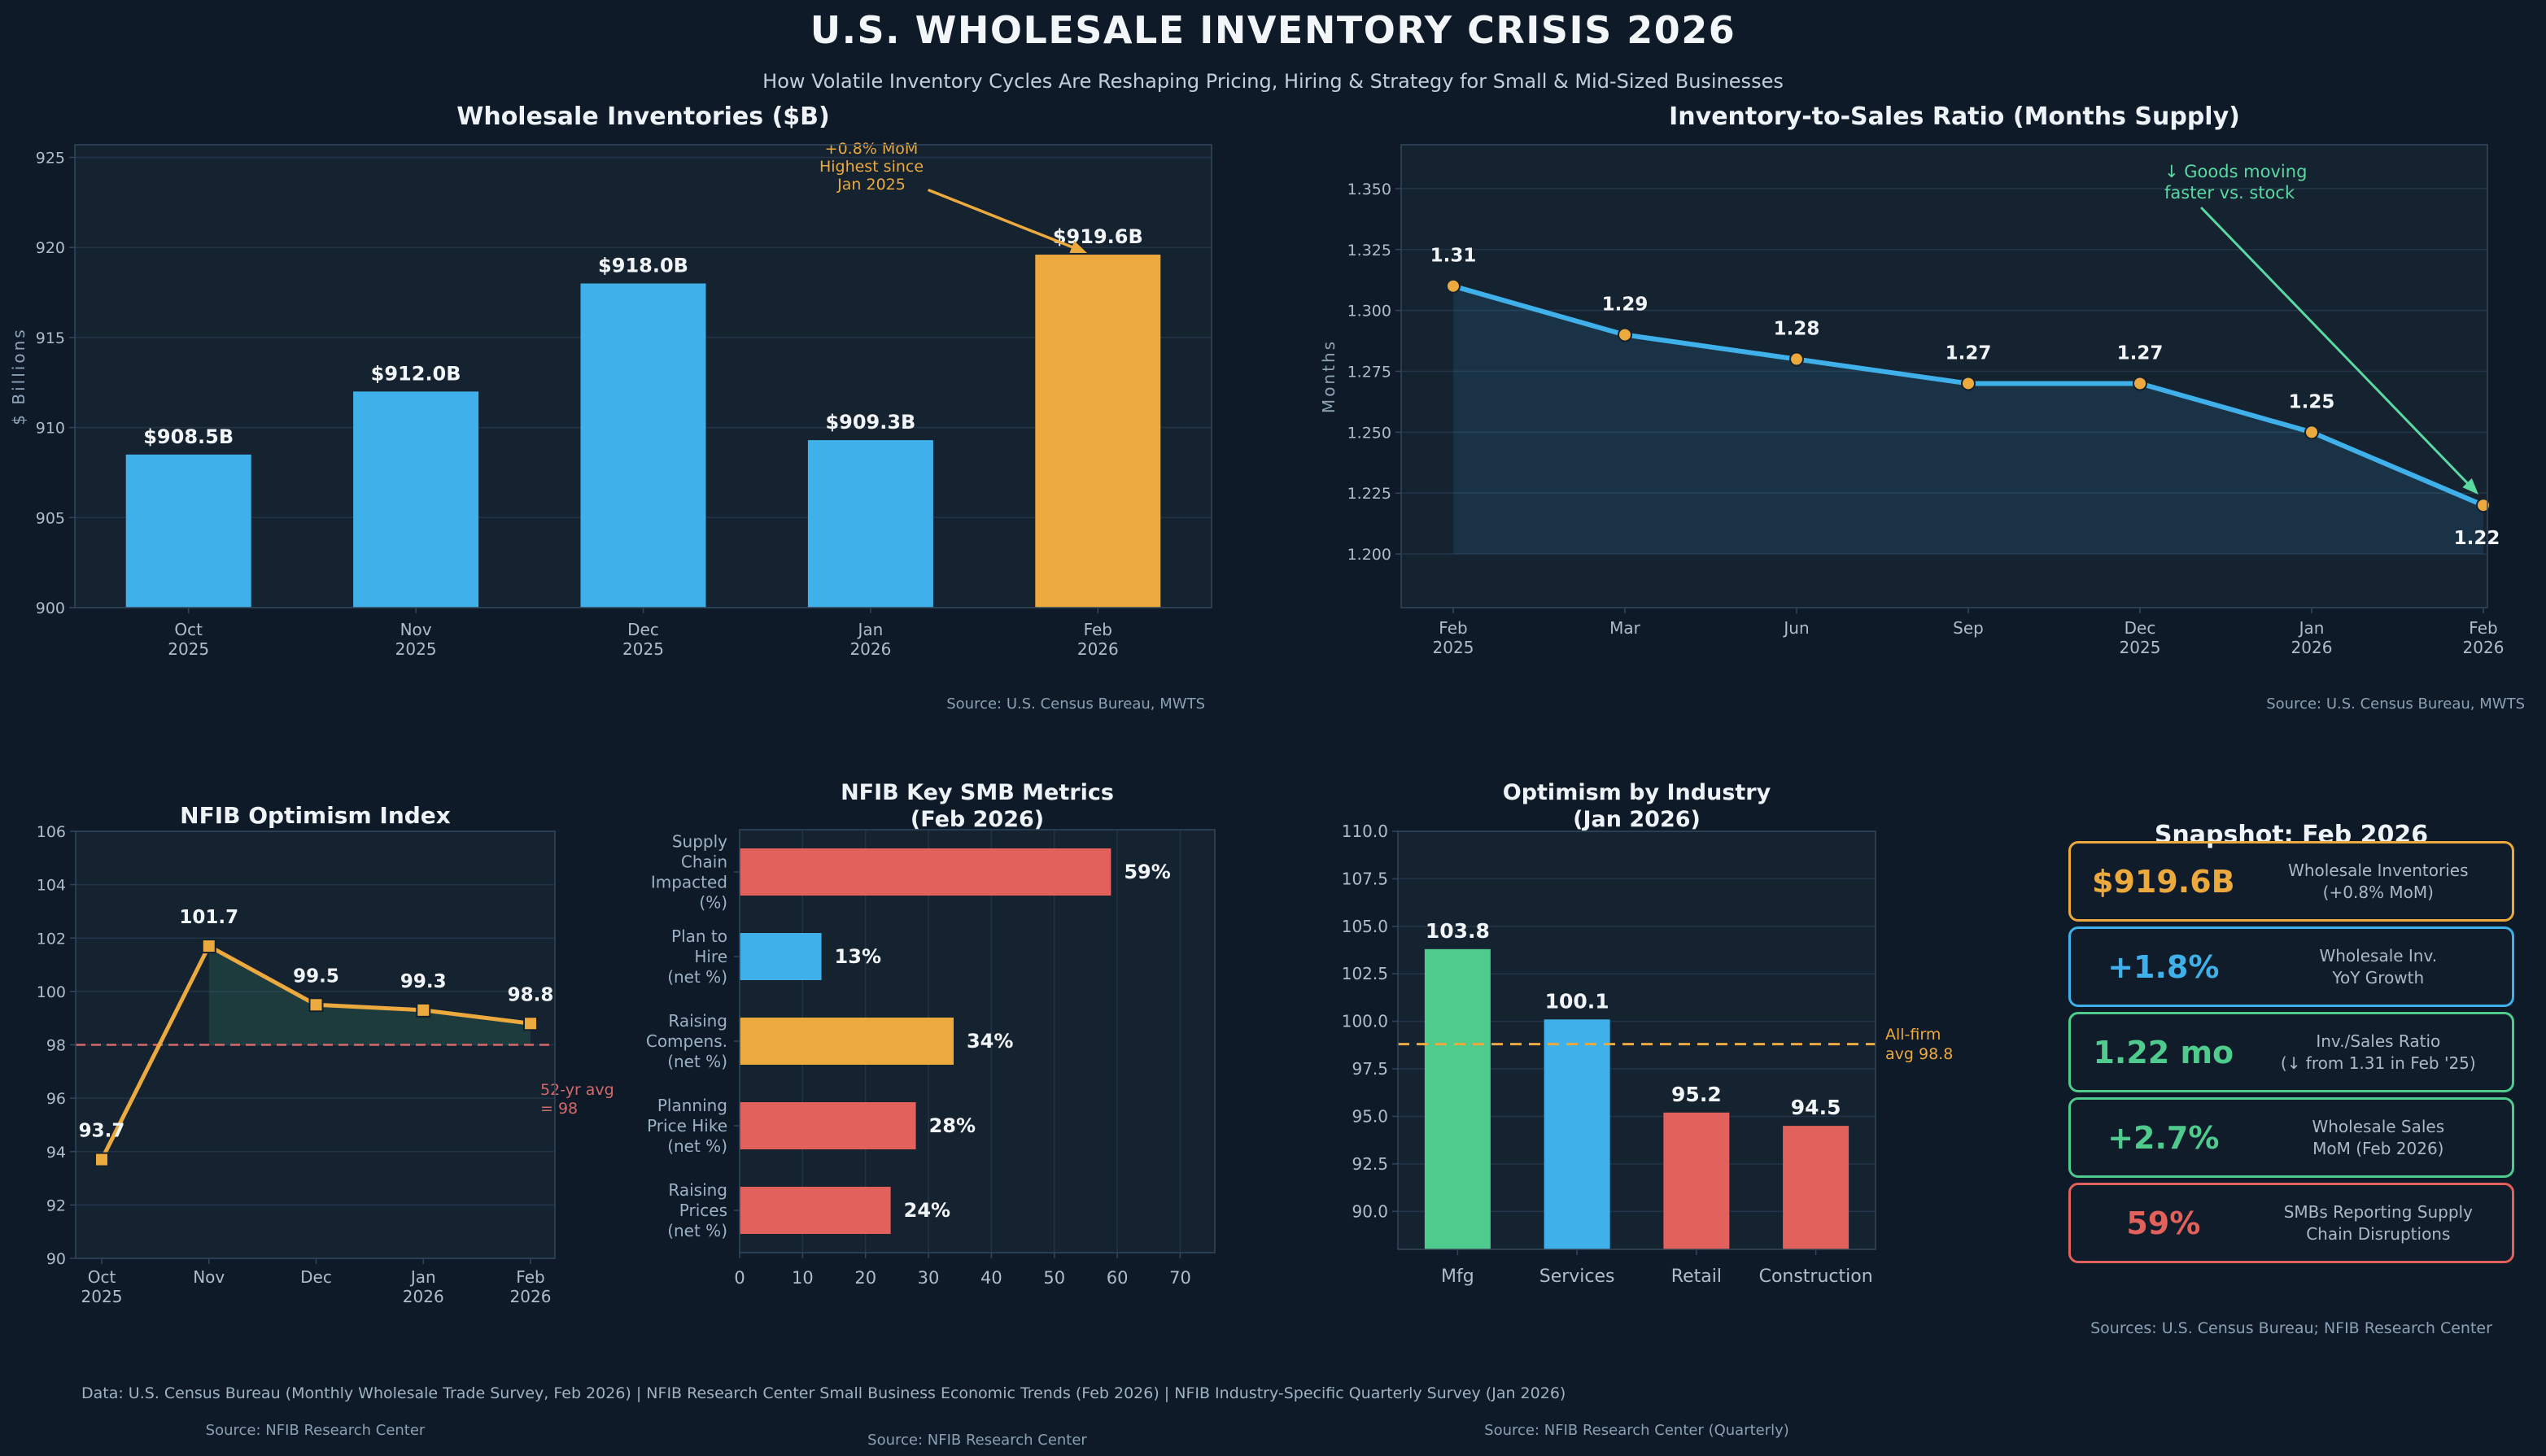 This screenshot has height=1456, width=2546. What do you see at coordinates (710, 957) in the screenshot?
I see `svg-text: Hire` at bounding box center [710, 957].